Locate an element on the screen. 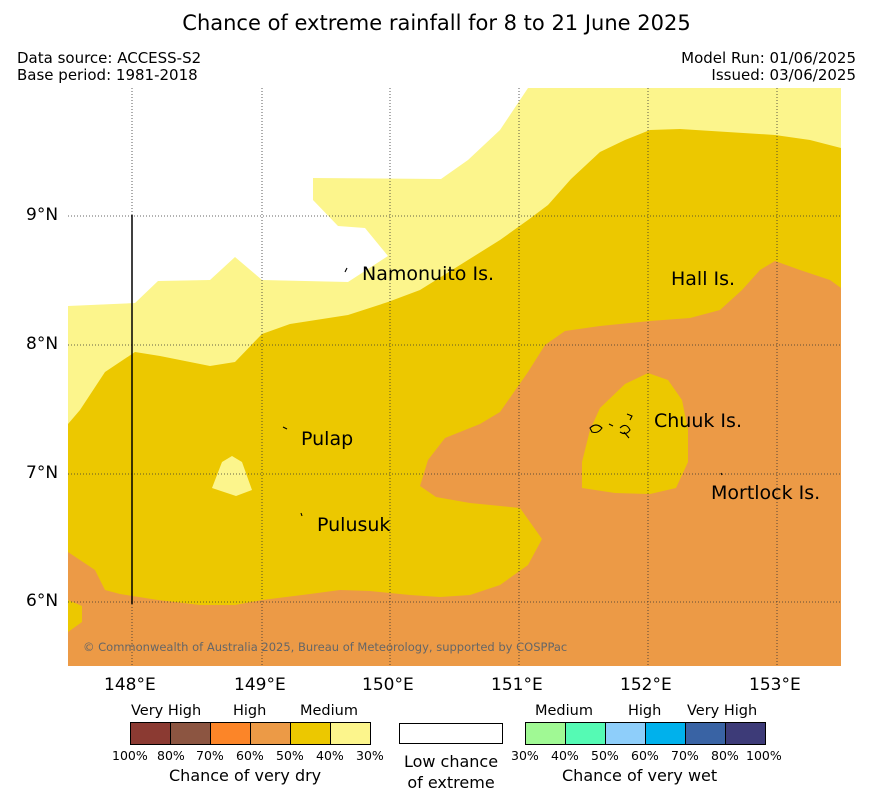 This screenshot has width=873, height=804. low-chance-swatch is located at coordinates (451, 733).